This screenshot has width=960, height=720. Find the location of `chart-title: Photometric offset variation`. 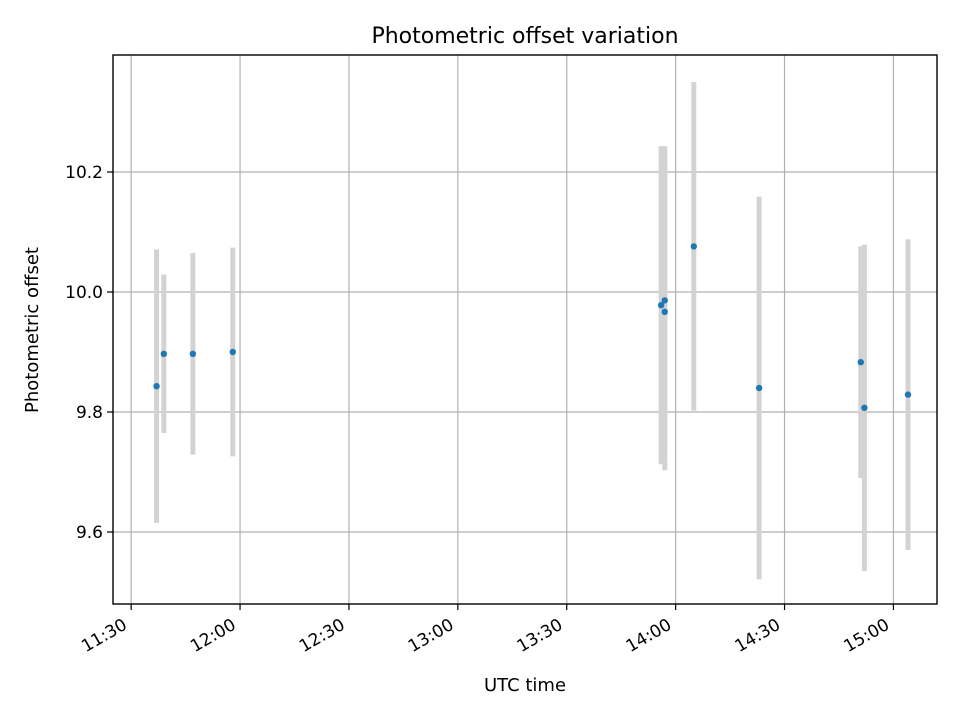

chart-title: Photometric offset variation is located at coordinates (524, 36).